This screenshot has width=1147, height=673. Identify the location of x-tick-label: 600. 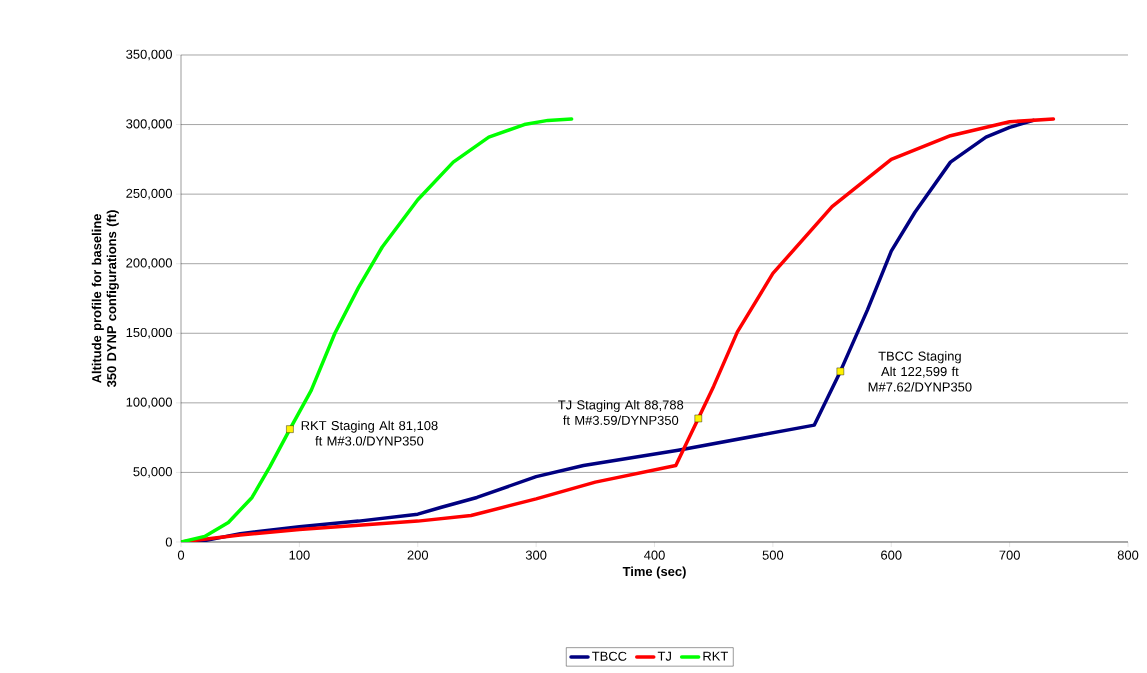
(891, 555).